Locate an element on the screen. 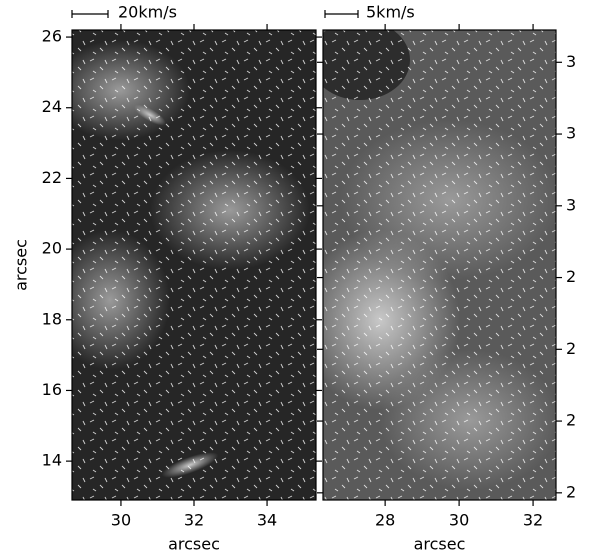  y-tick-label: 26 is located at coordinates (52, 36).